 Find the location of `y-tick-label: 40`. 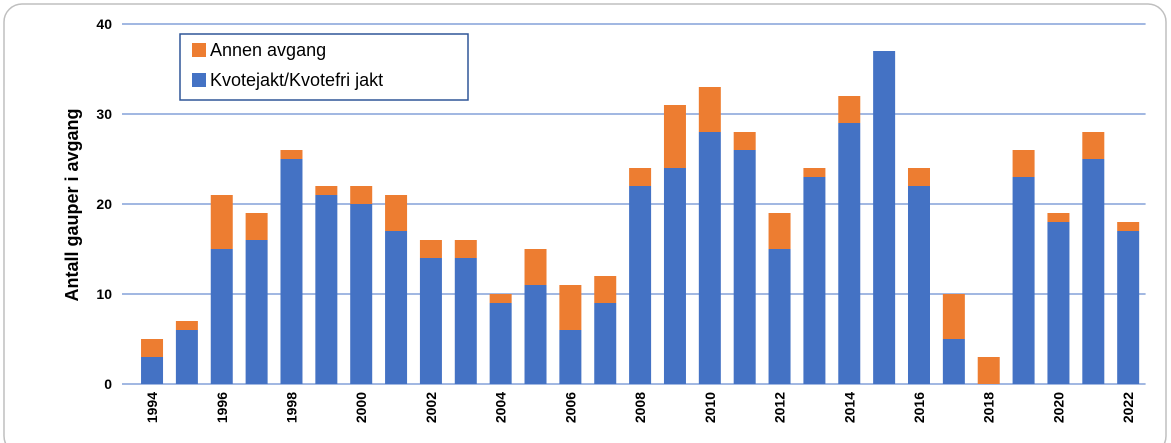

y-tick-label: 40 is located at coordinates (104, 24).